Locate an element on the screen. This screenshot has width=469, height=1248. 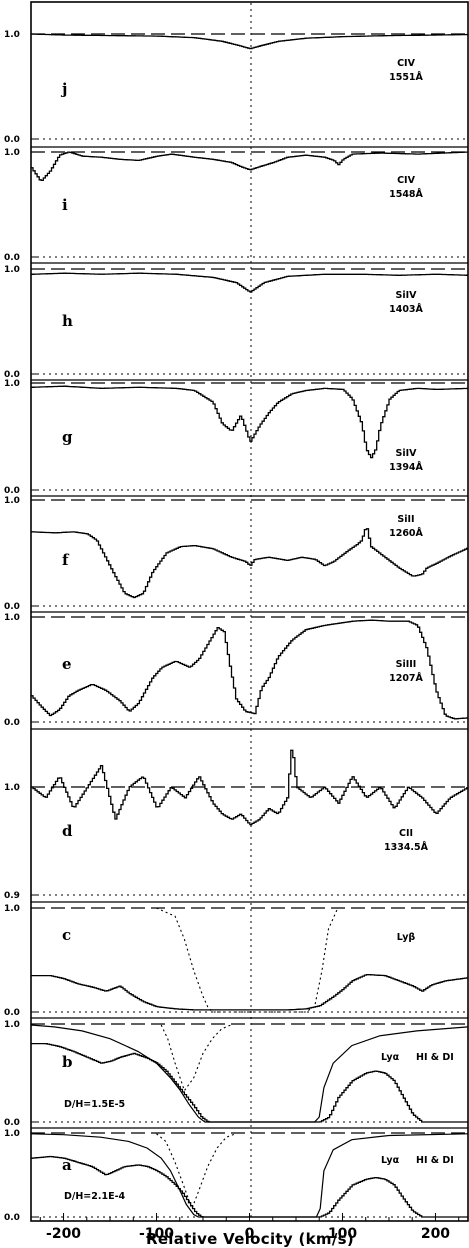
model-fit-solid-a is located at coordinates (249, 1175).